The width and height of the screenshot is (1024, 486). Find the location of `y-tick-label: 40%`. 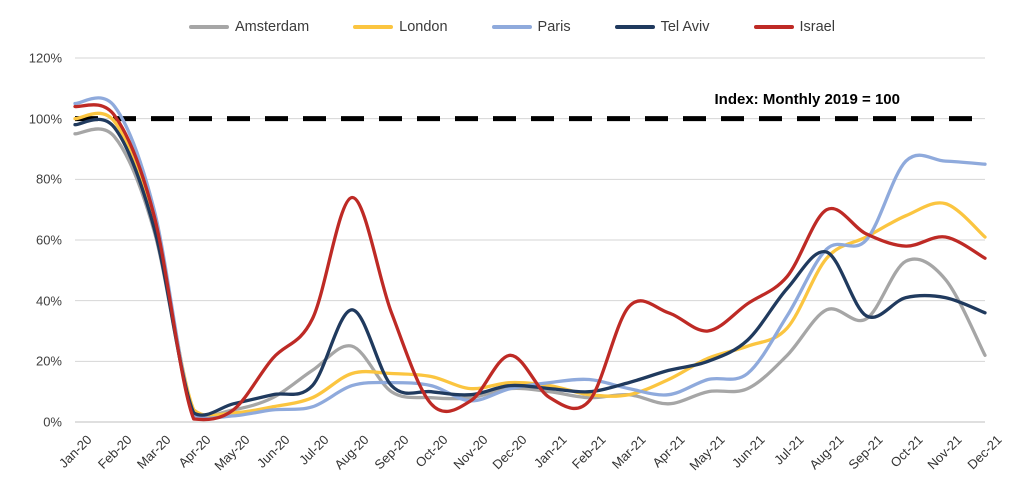

y-tick-label: 40% is located at coordinates (48, 301).